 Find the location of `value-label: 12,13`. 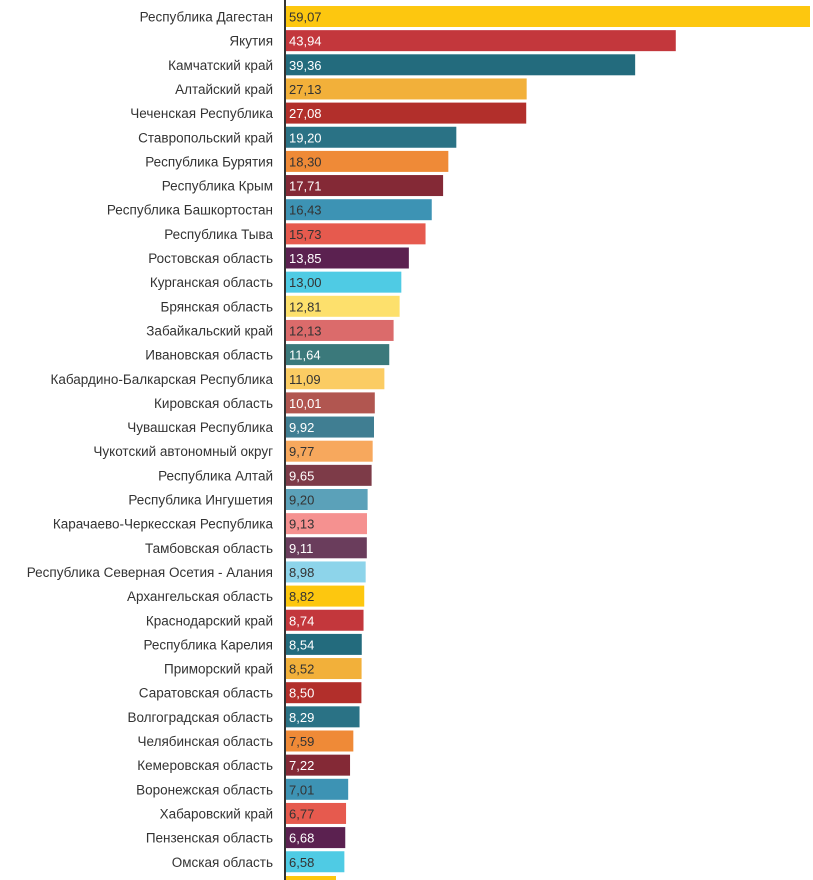

value-label: 12,13 is located at coordinates (305, 330).